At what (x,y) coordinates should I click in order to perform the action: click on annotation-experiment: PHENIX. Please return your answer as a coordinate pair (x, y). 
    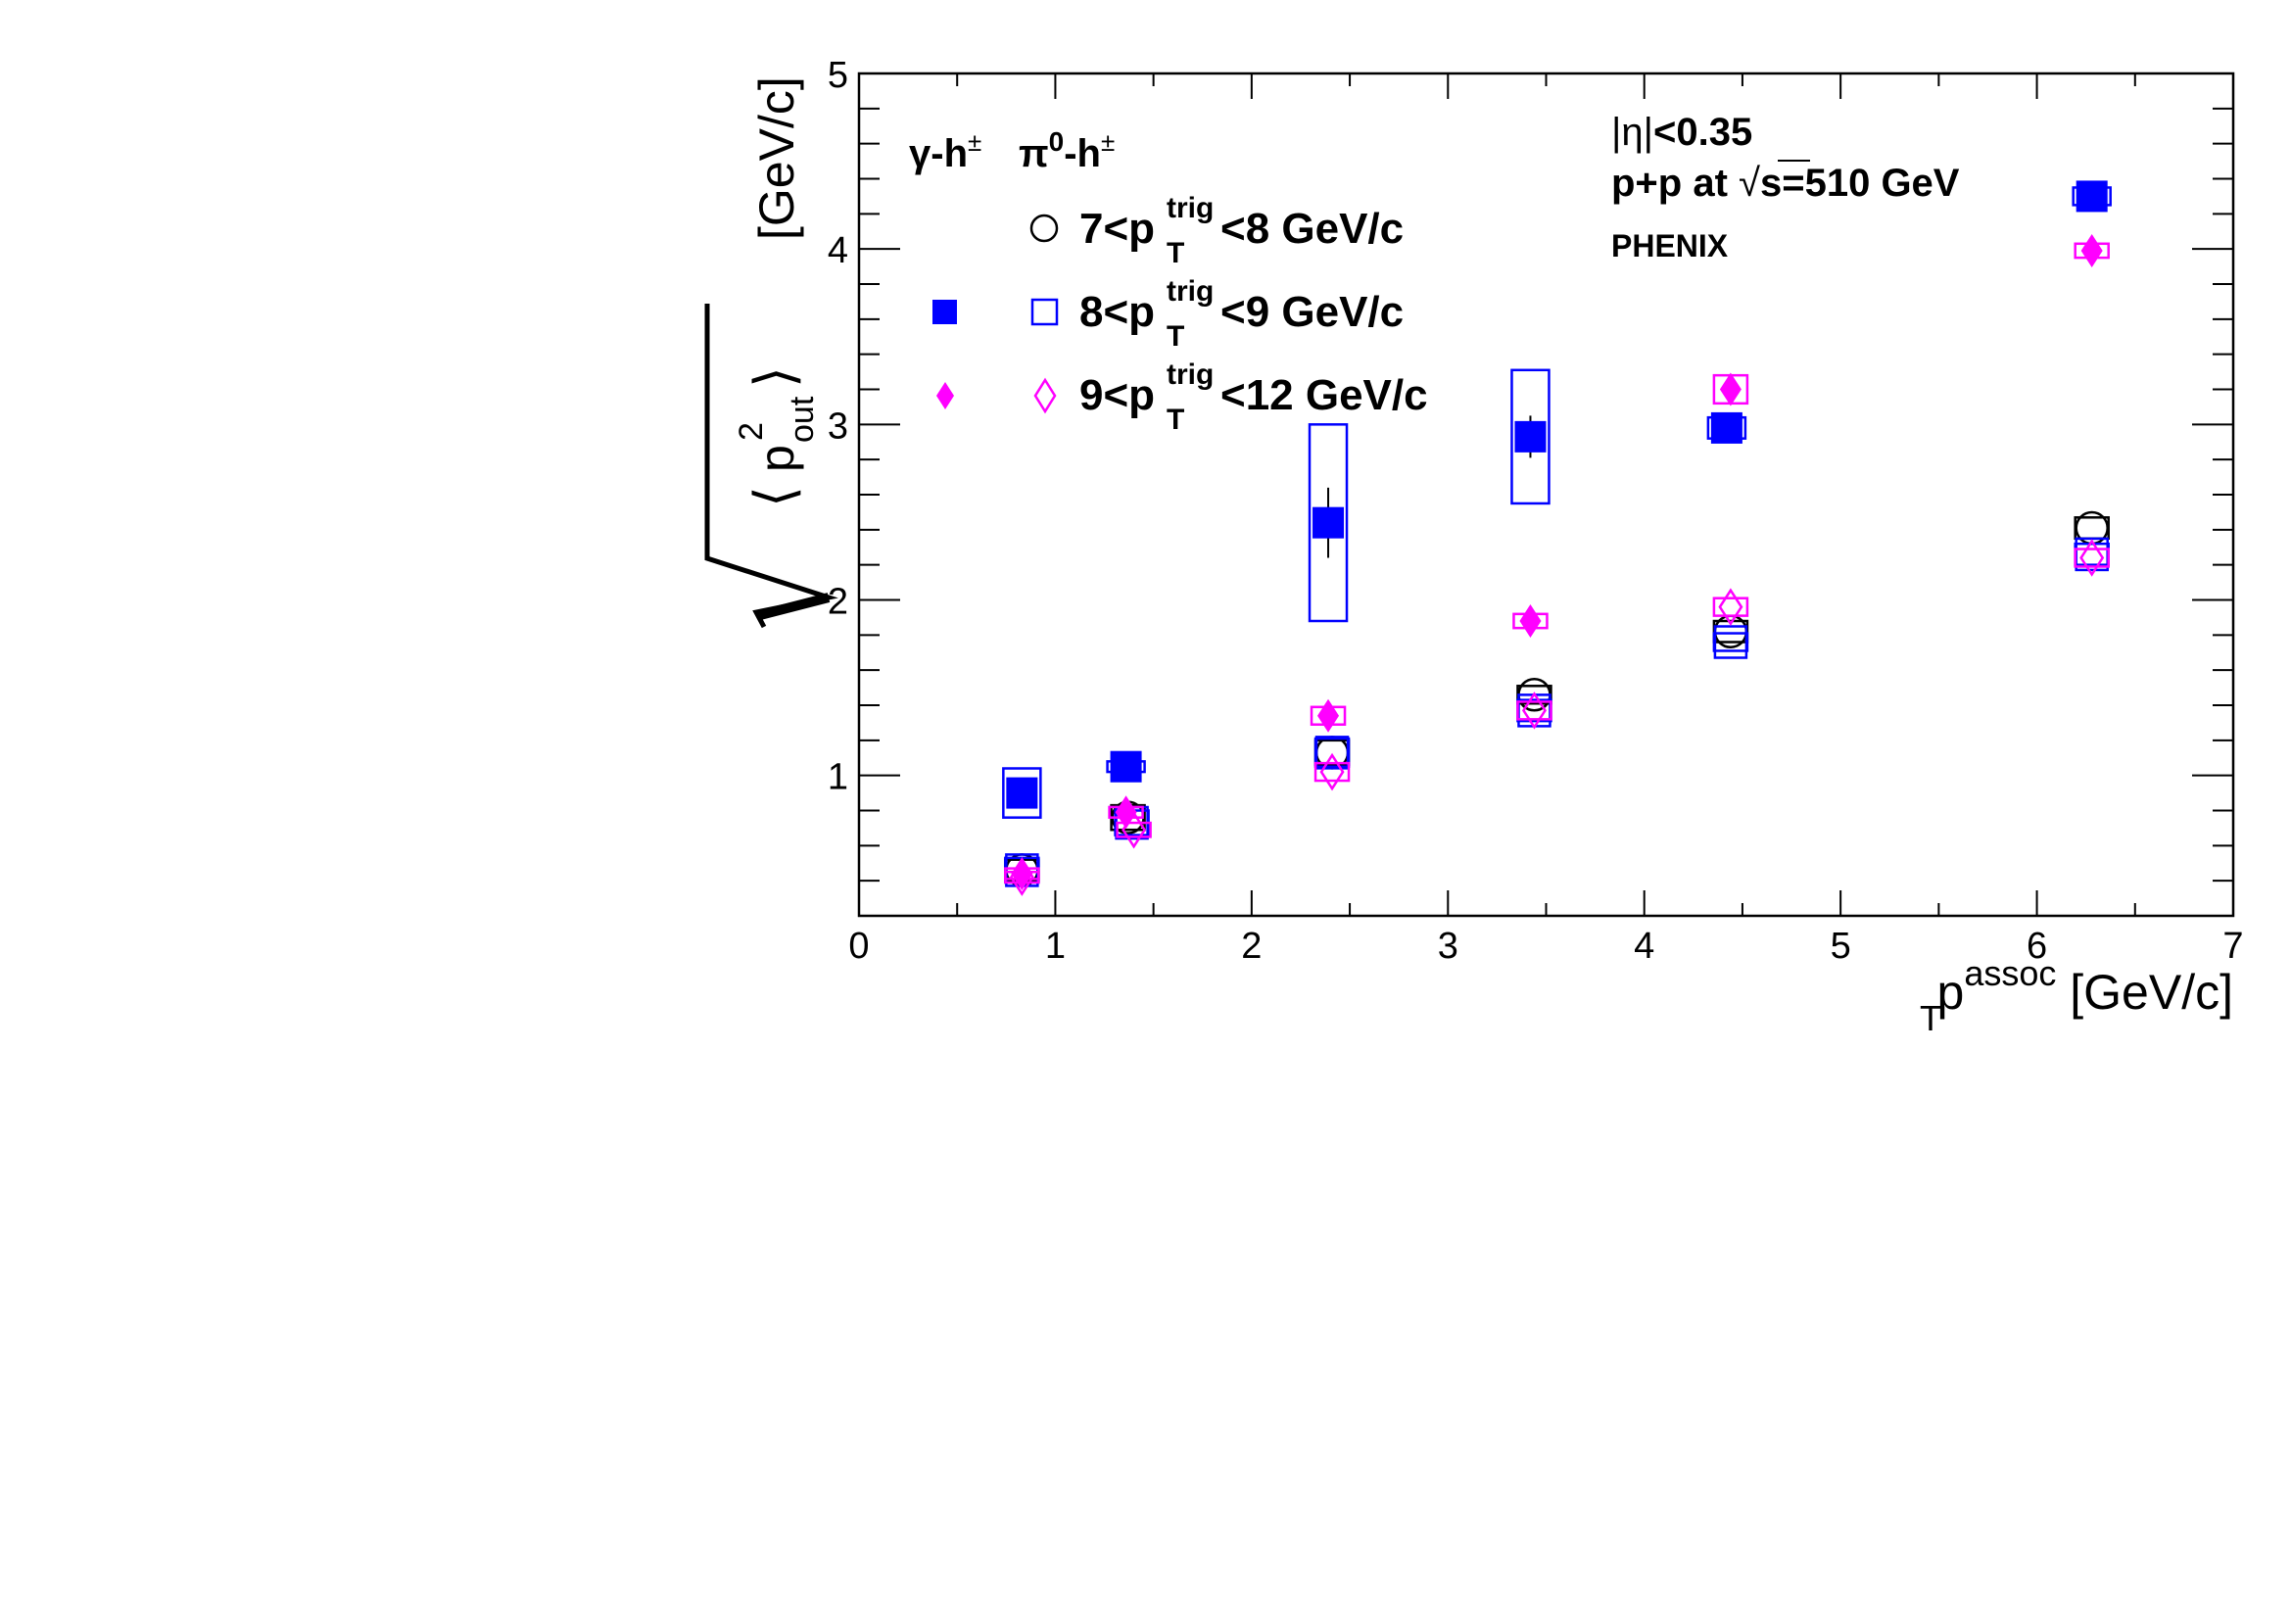
    Looking at the image, I should click on (1670, 246).